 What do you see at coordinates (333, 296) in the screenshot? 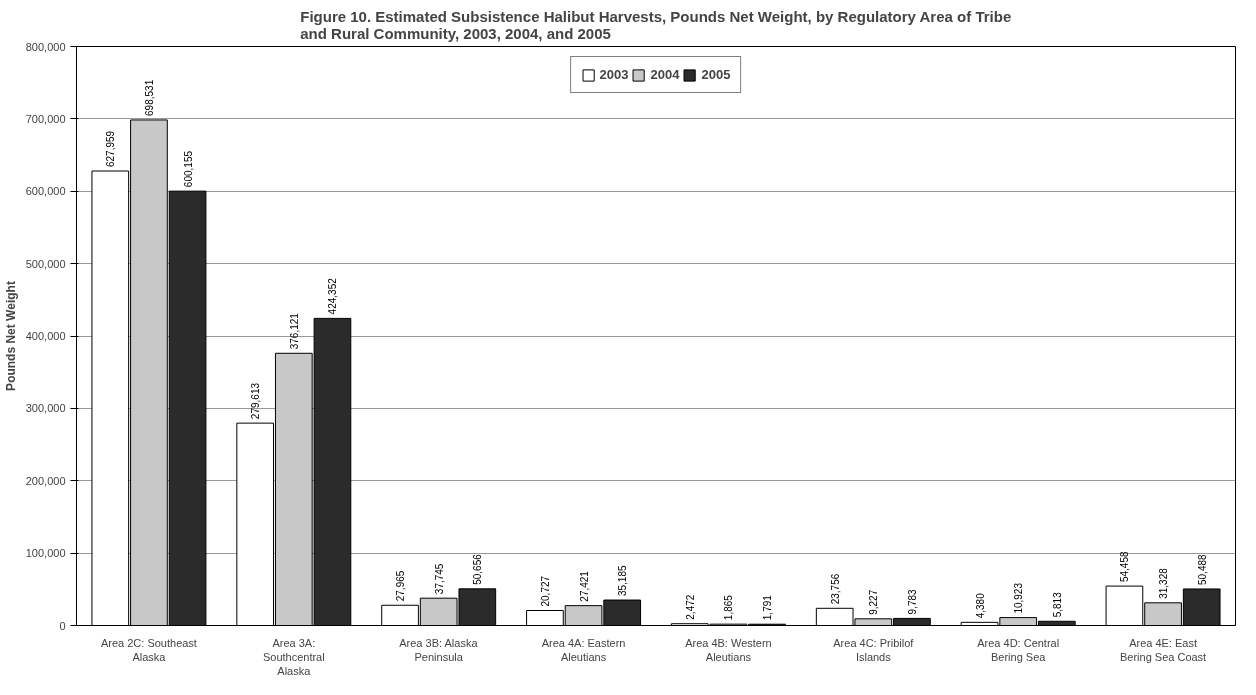
I see `data-label: 424,352` at bounding box center [333, 296].